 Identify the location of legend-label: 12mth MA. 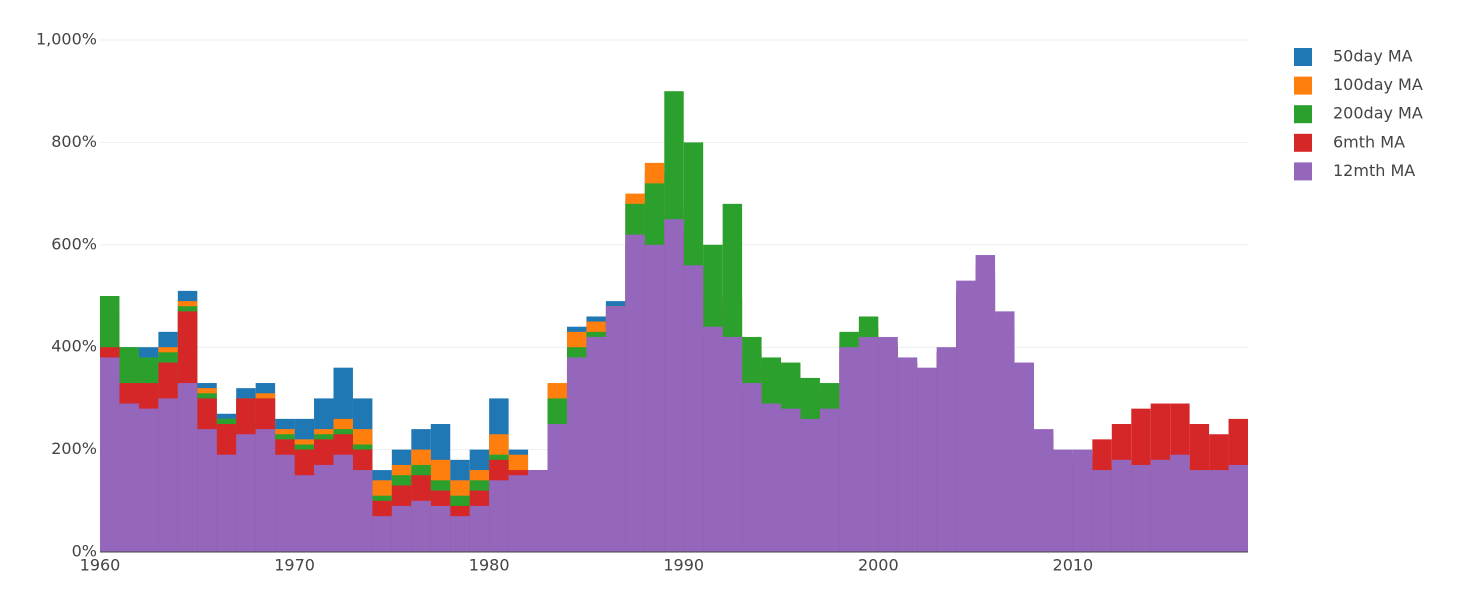
(1374, 170).